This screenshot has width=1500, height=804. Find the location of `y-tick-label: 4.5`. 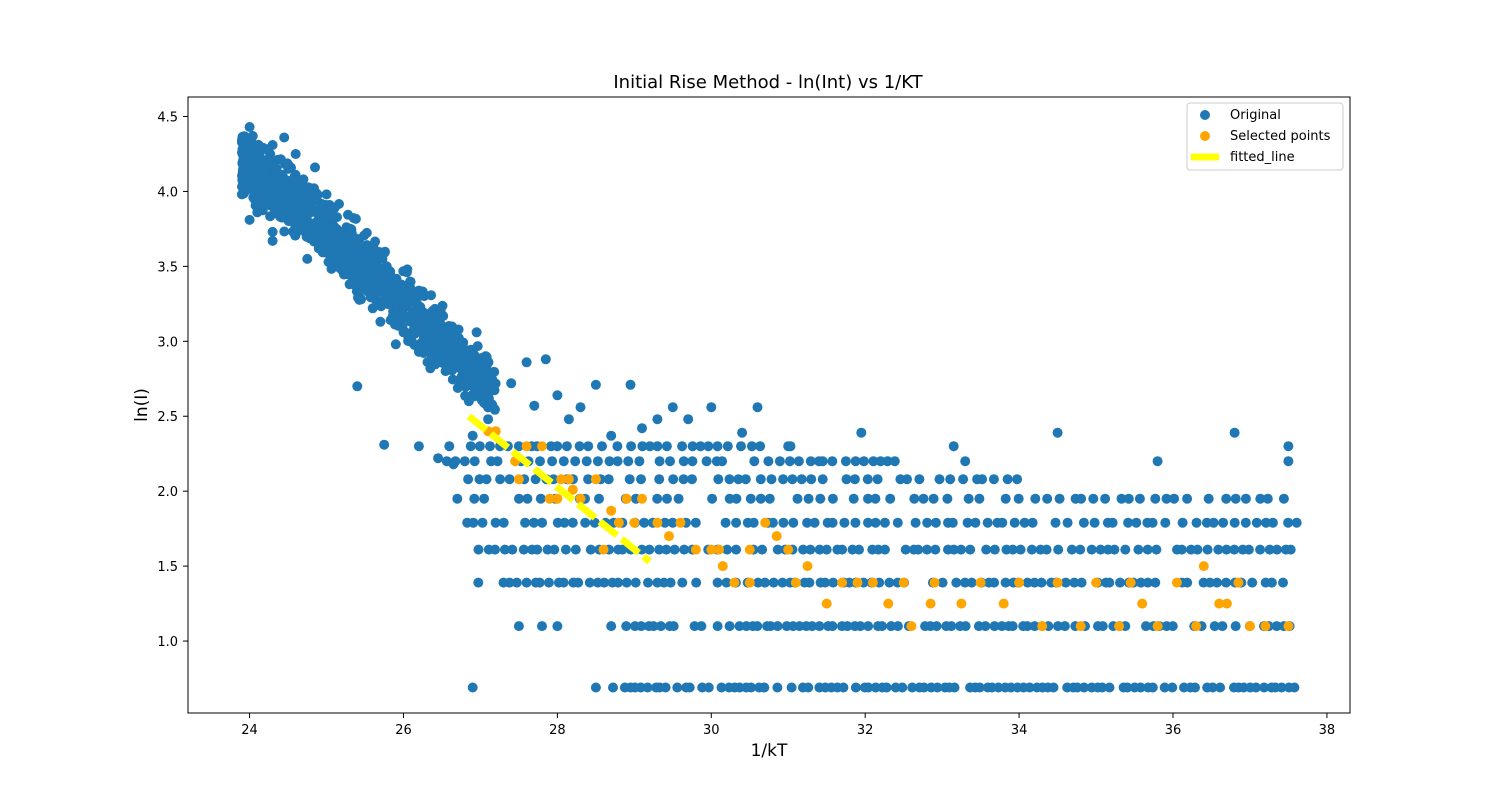

y-tick-label: 4.5 is located at coordinates (167, 117).